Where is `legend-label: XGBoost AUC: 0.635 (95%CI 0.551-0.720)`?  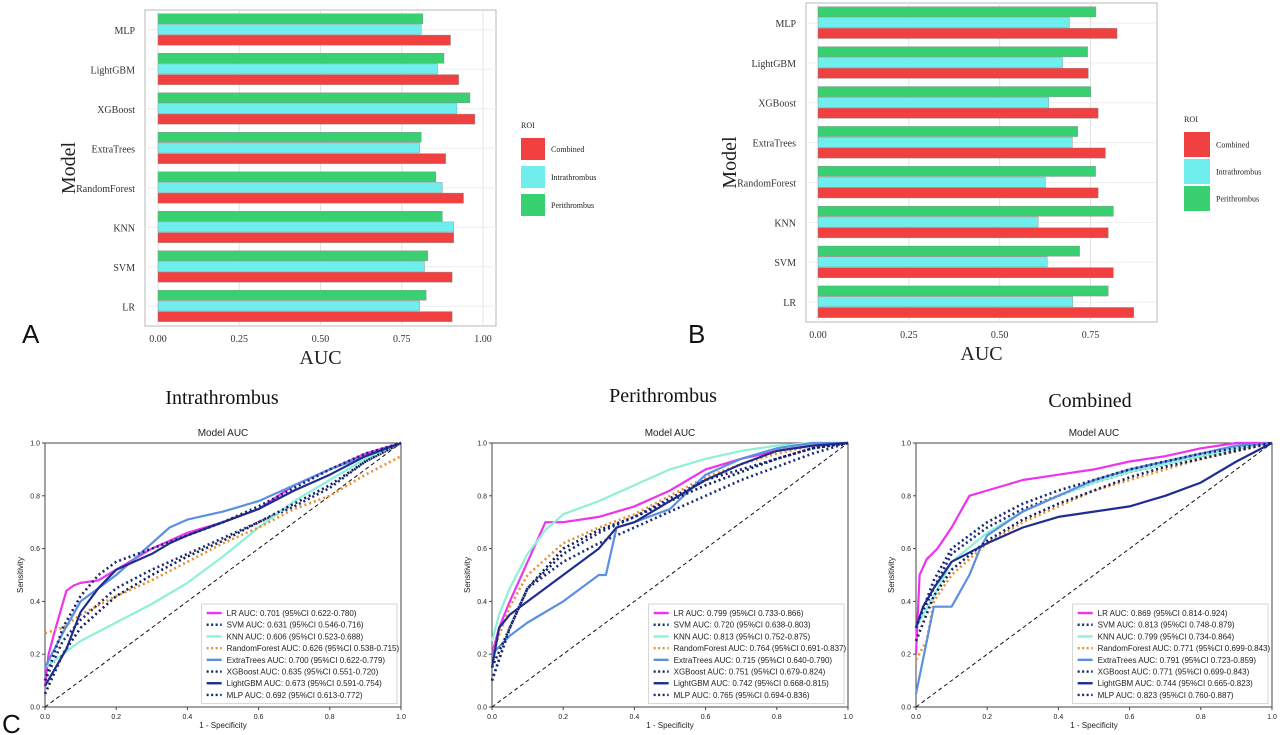
legend-label: XGBoost AUC: 0.635 (95%CI 0.551-0.720) is located at coordinates (303, 672).